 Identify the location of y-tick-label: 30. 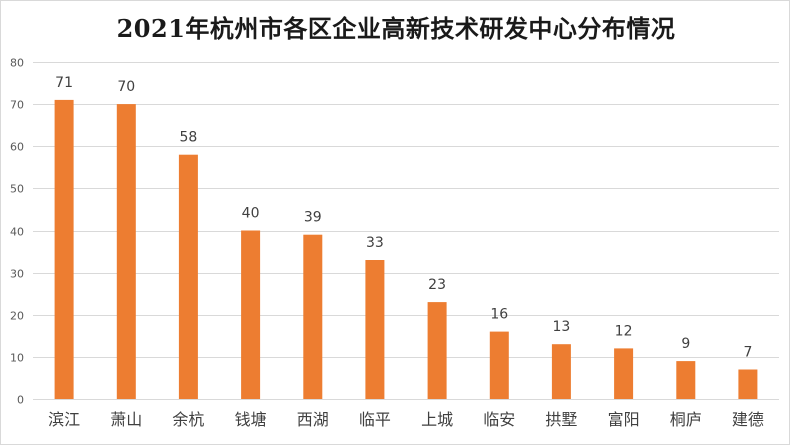
(17, 274).